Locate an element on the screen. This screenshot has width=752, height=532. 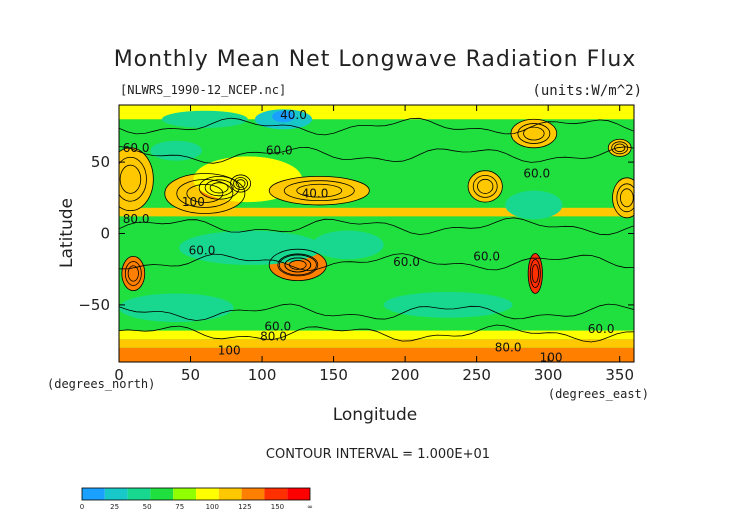
contour-label: 40.0 is located at coordinates (315, 194).